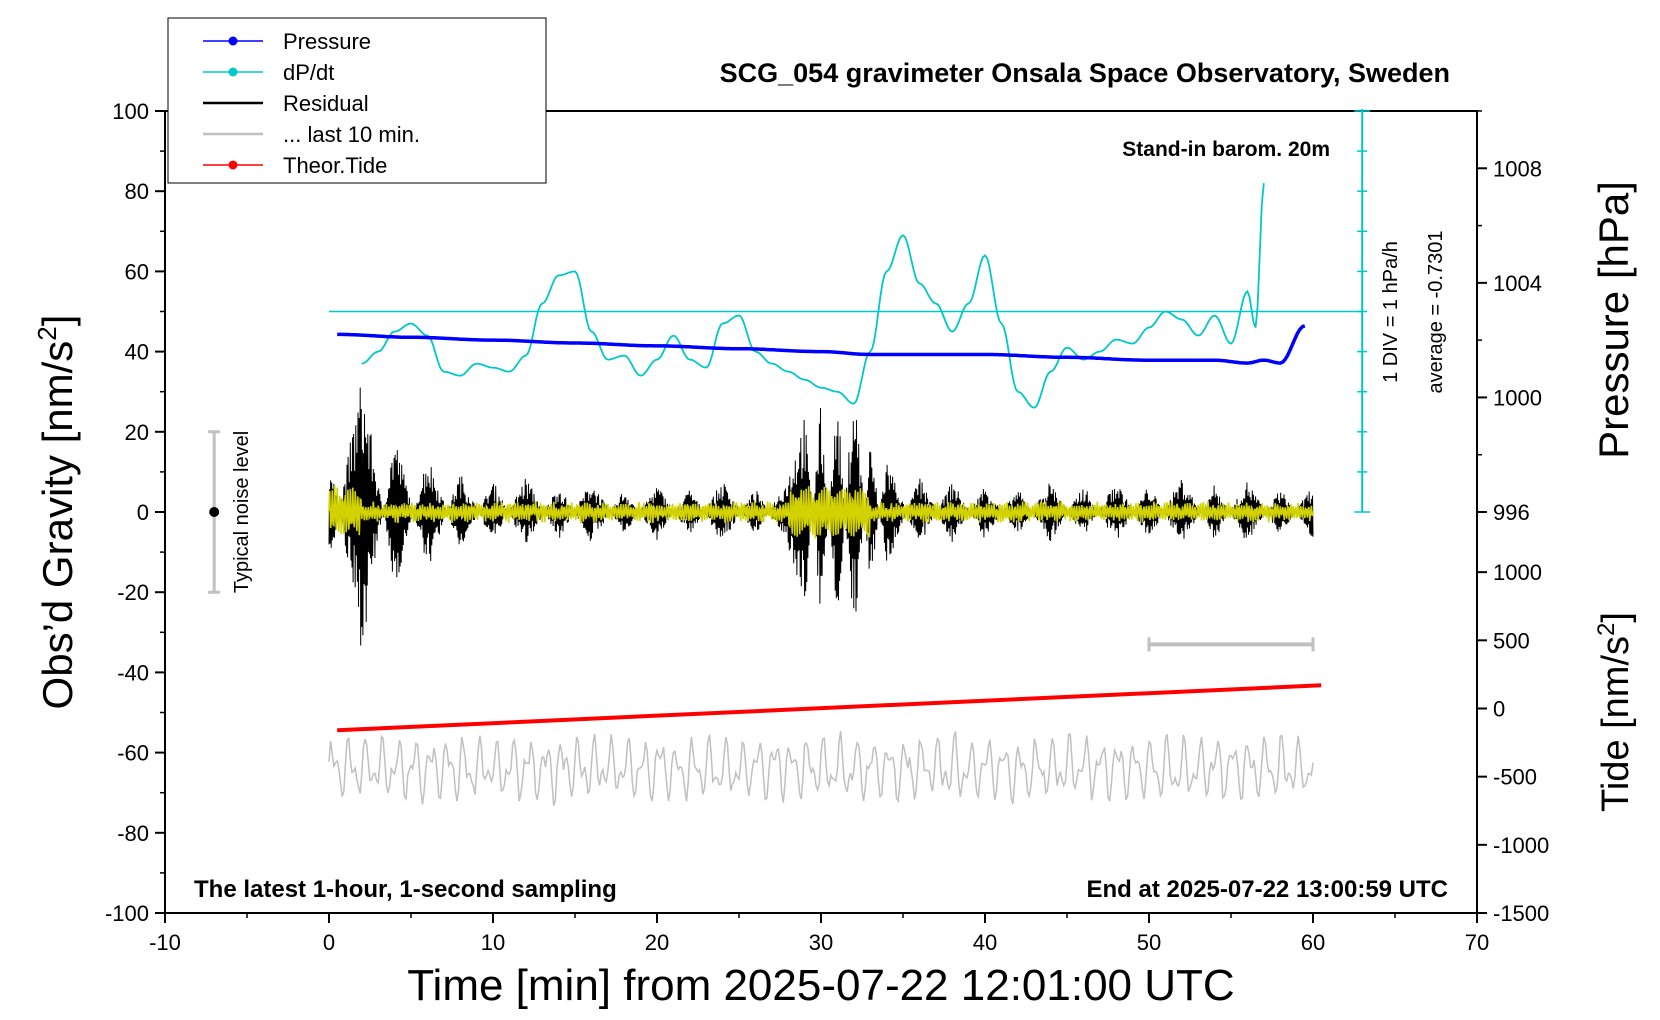 This screenshot has height=1020, width=1660. Describe the element at coordinates (133, 753) in the screenshot. I see `y-tick-label: -60` at that location.